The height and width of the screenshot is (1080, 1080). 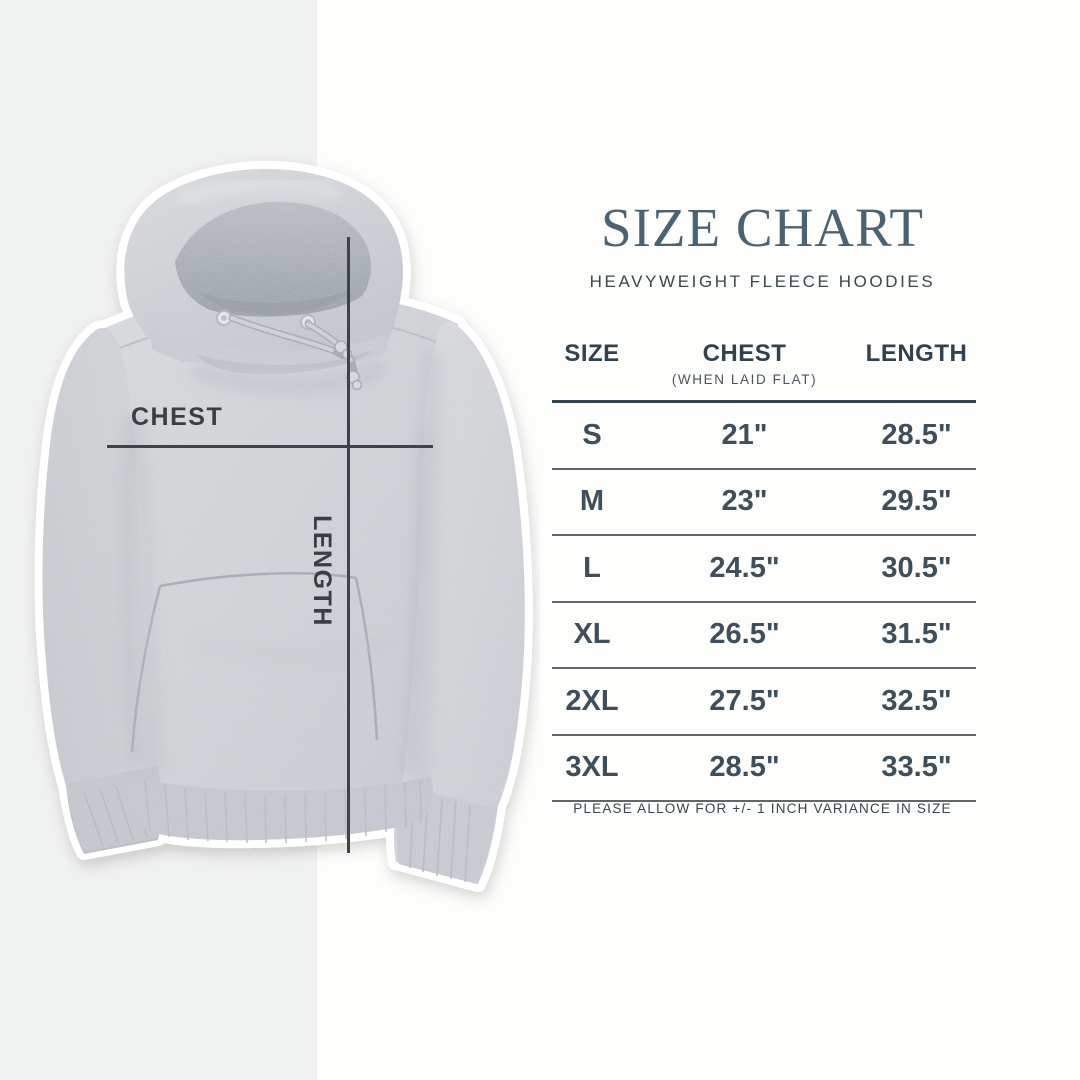 I want to click on table-row: 3XL 28.5" 33.5", so click(x=764, y=769).